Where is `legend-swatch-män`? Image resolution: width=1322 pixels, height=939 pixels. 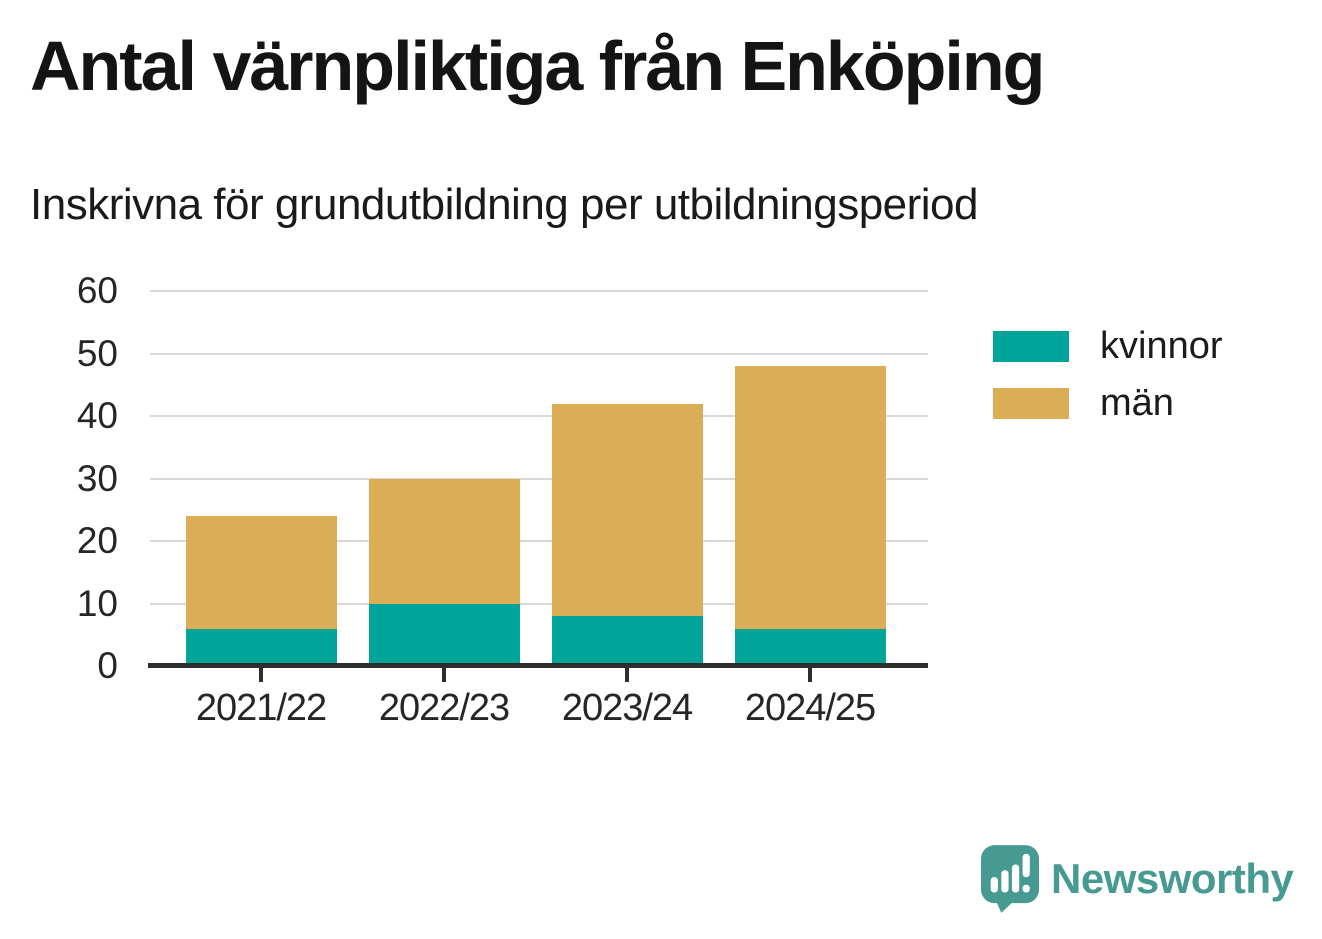 legend-swatch-män is located at coordinates (1031, 403).